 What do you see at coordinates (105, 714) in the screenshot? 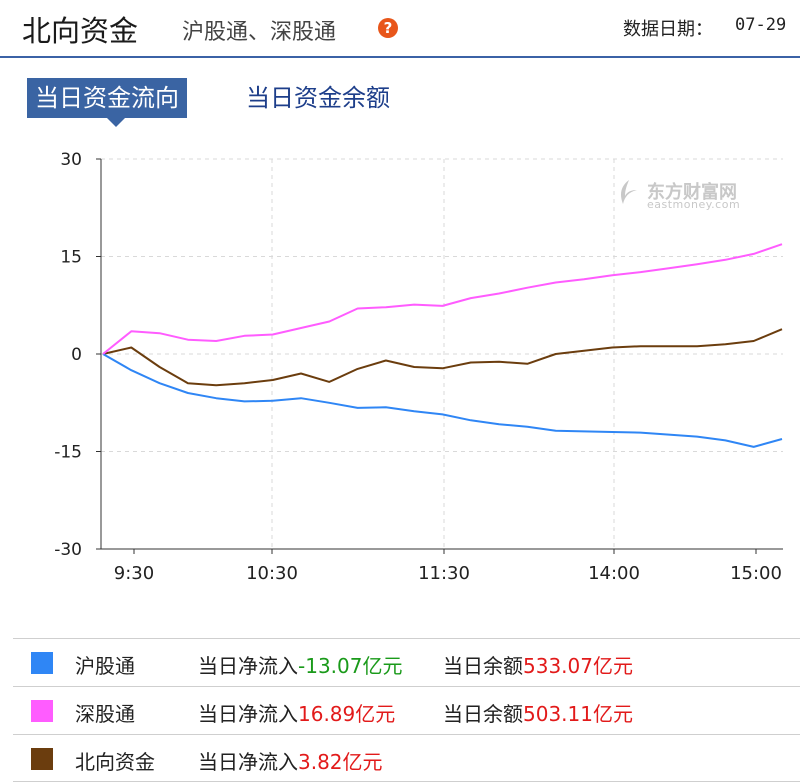
I see `legend-name: 深股通` at bounding box center [105, 714].